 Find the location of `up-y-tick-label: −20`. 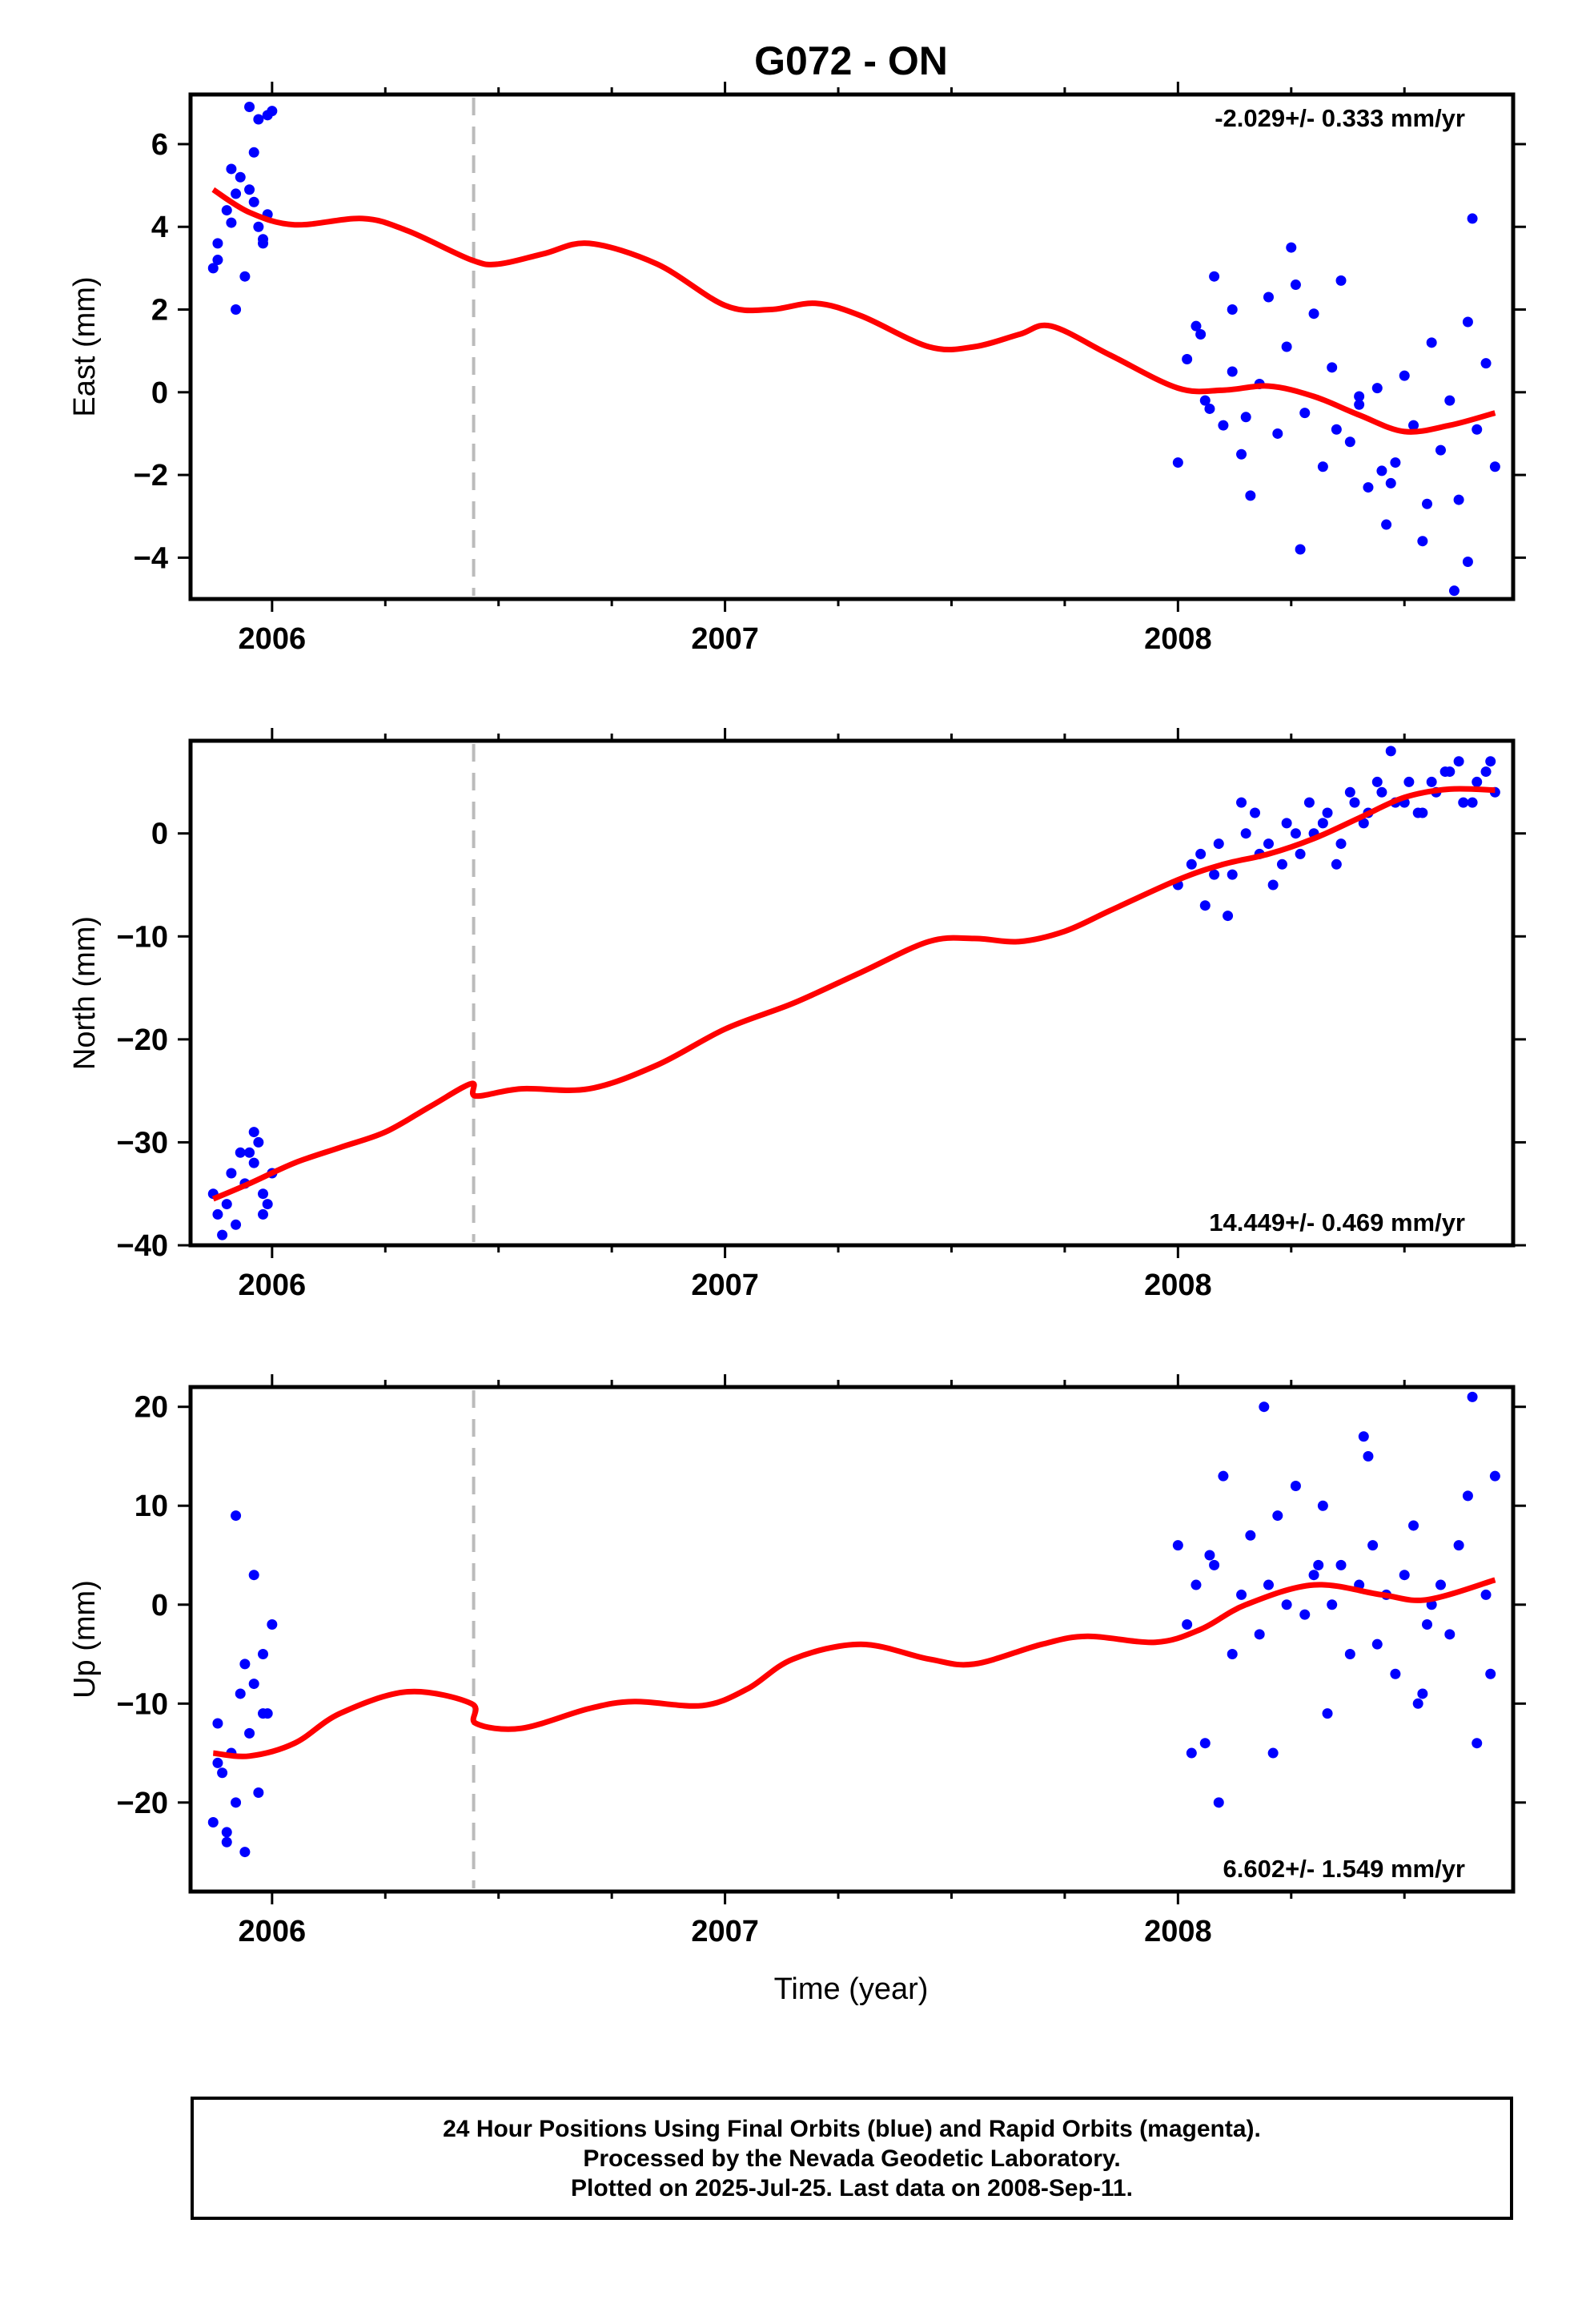

up-y-tick-label: −20 is located at coordinates (142, 1804).